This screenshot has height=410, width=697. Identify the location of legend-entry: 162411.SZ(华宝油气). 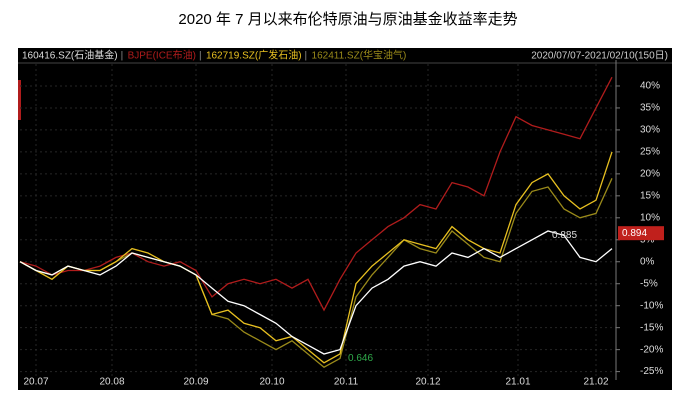
(359, 55).